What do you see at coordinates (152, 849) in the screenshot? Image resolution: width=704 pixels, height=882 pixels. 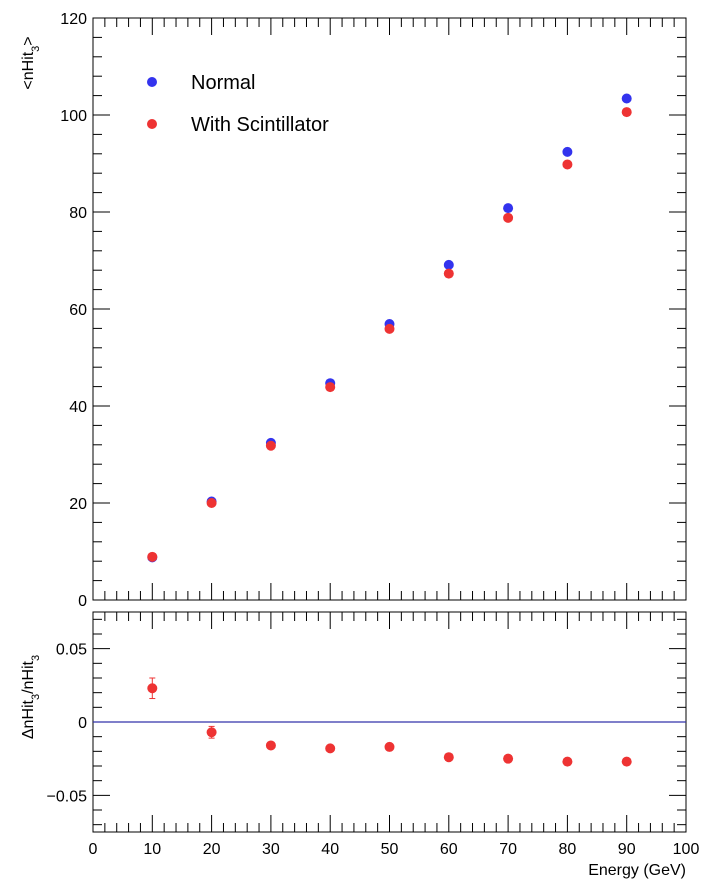 I see `x-tick-label: 10` at bounding box center [152, 849].